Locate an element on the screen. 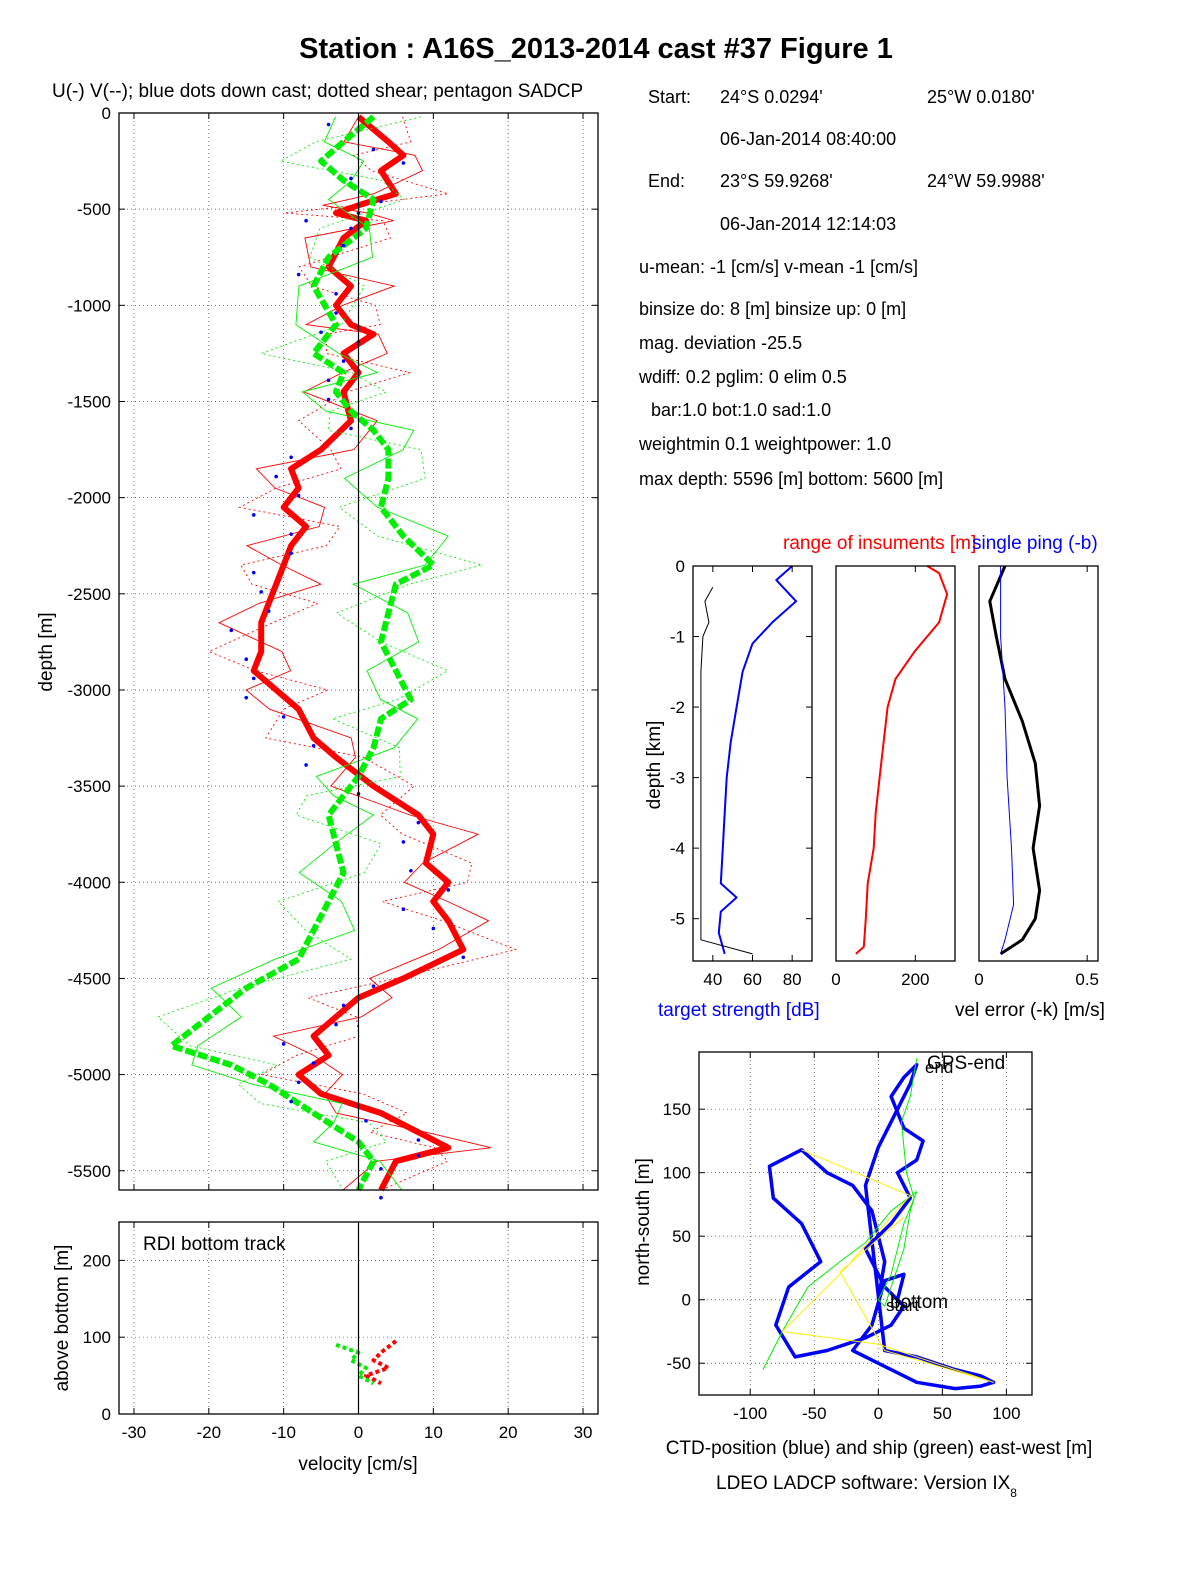 This screenshot has width=1200, height=1576. series-line-ship-track is located at coordinates (888, 1266).